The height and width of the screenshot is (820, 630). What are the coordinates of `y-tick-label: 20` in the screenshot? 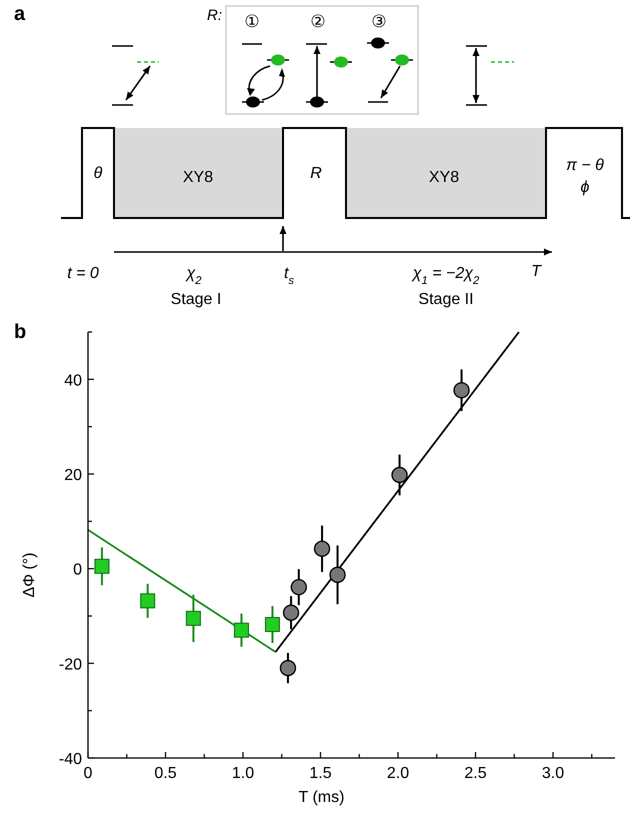 It's located at (73, 475).